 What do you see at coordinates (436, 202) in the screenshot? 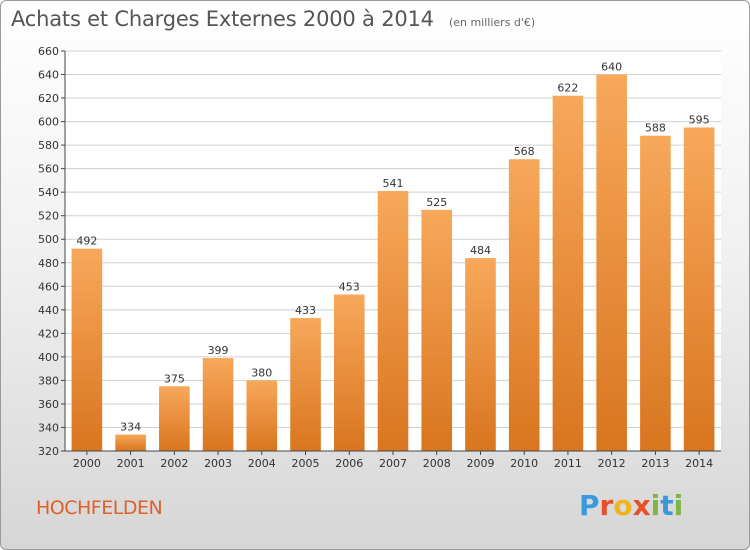
I see `data-label: 525` at bounding box center [436, 202].